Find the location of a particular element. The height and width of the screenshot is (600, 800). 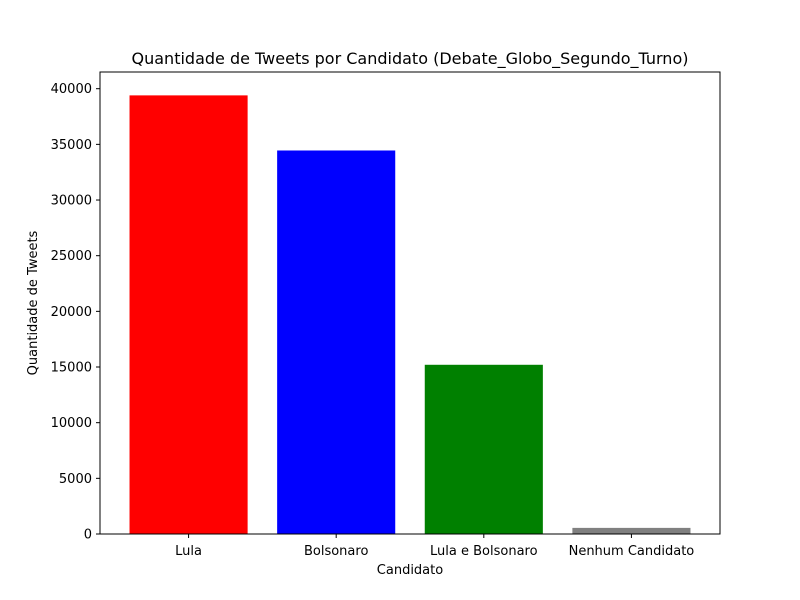

x-axis-label: Candidato is located at coordinates (410, 570).